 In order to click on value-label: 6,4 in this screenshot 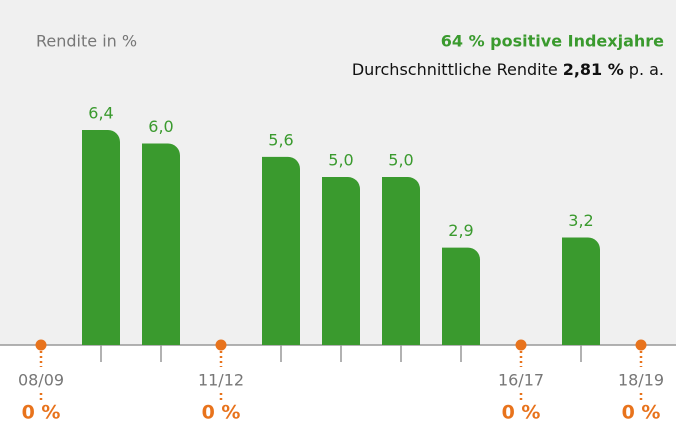, I will do `click(100, 113)`.